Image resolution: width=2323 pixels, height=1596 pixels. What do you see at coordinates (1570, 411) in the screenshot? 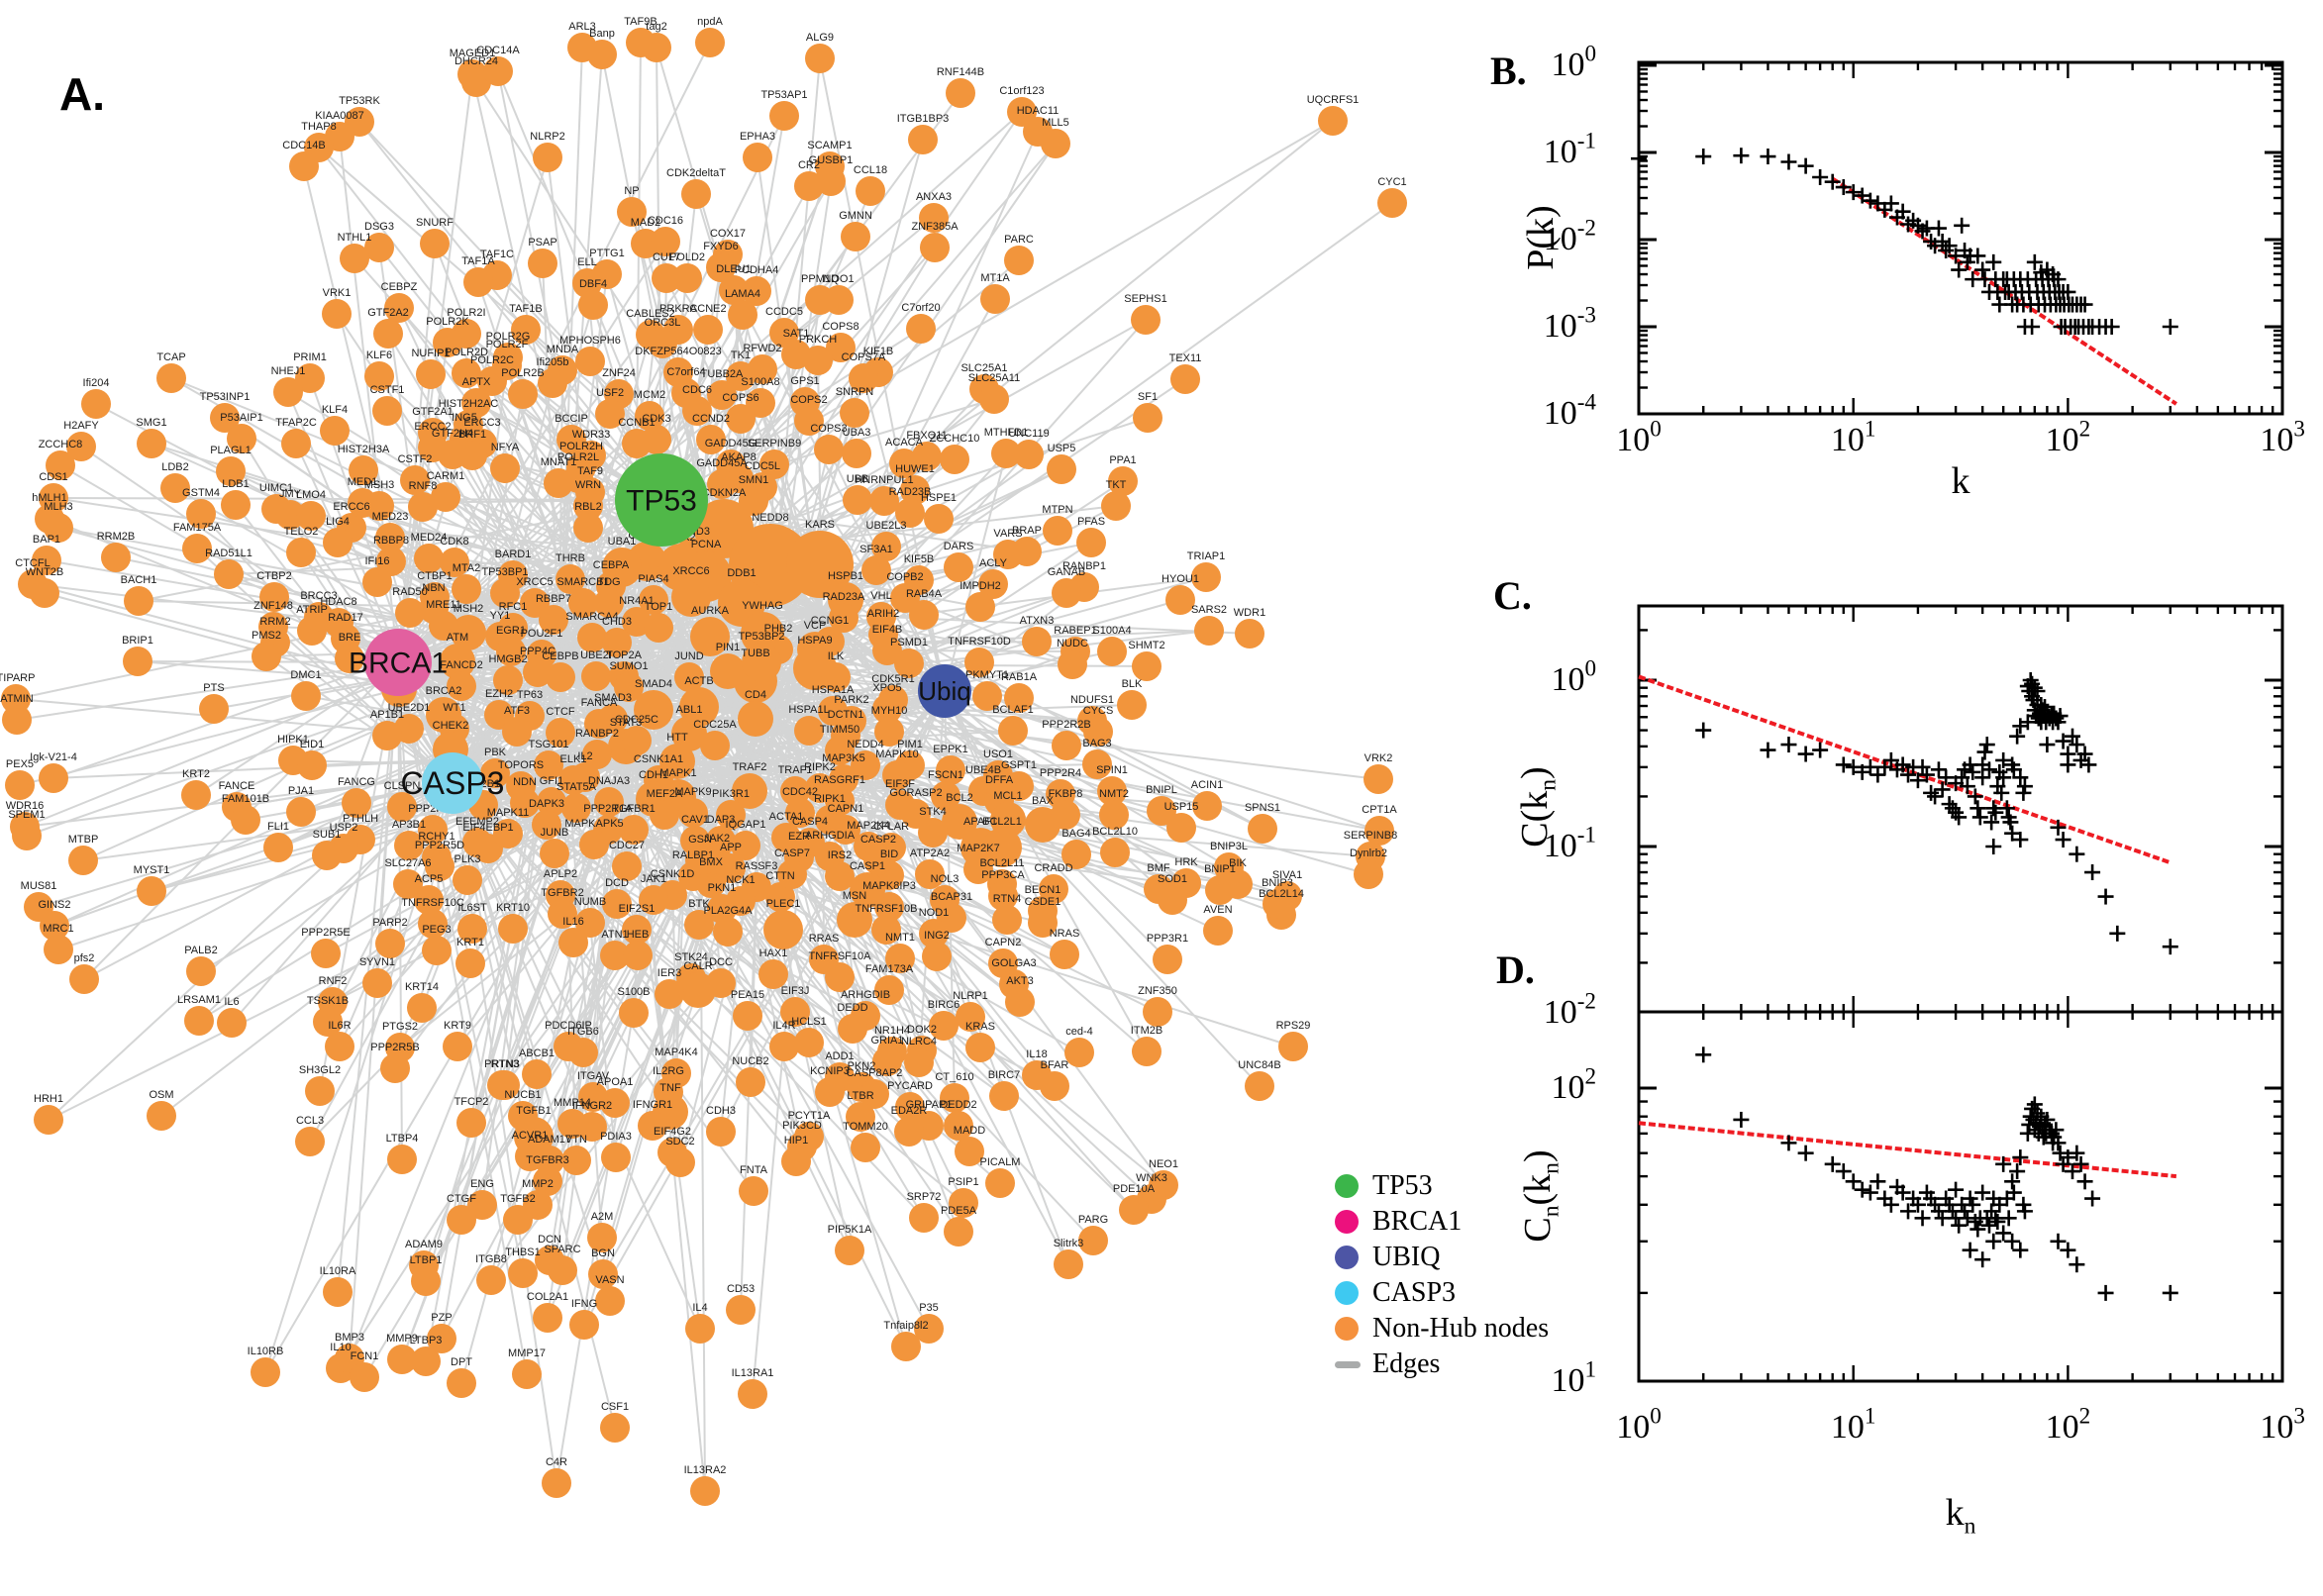
I see `tick-label: 10⁻⁴` at bounding box center [1570, 411].